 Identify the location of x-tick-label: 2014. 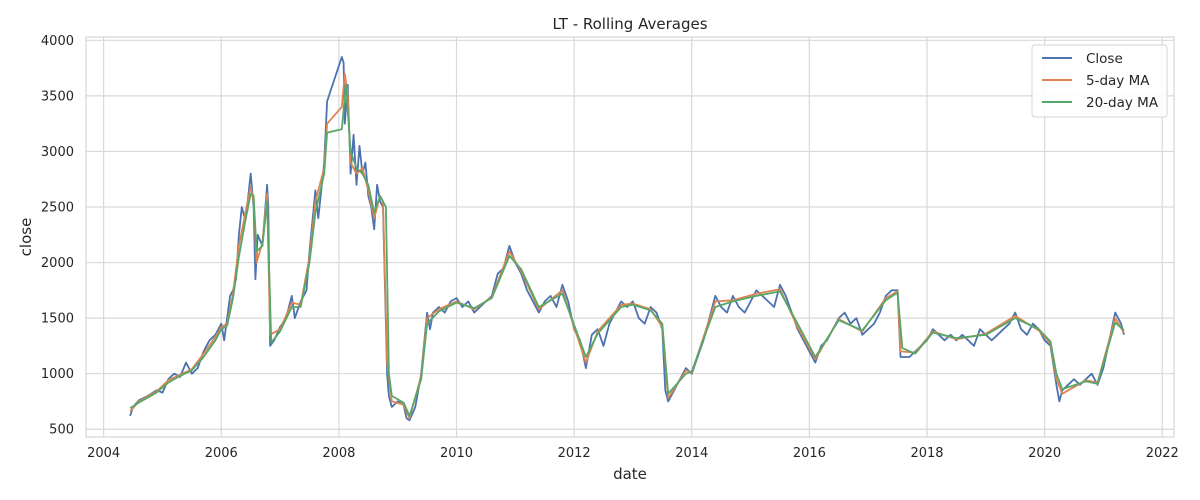
(691, 453).